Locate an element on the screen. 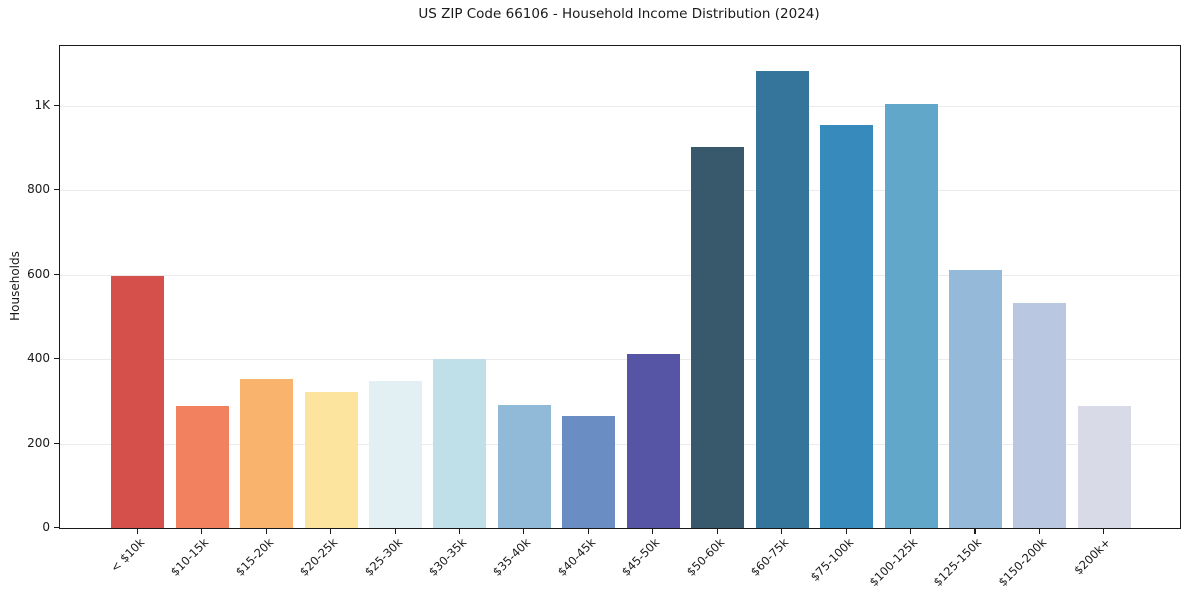 This screenshot has height=590, width=1189. y-axis-label: Households is located at coordinates (15, 286).